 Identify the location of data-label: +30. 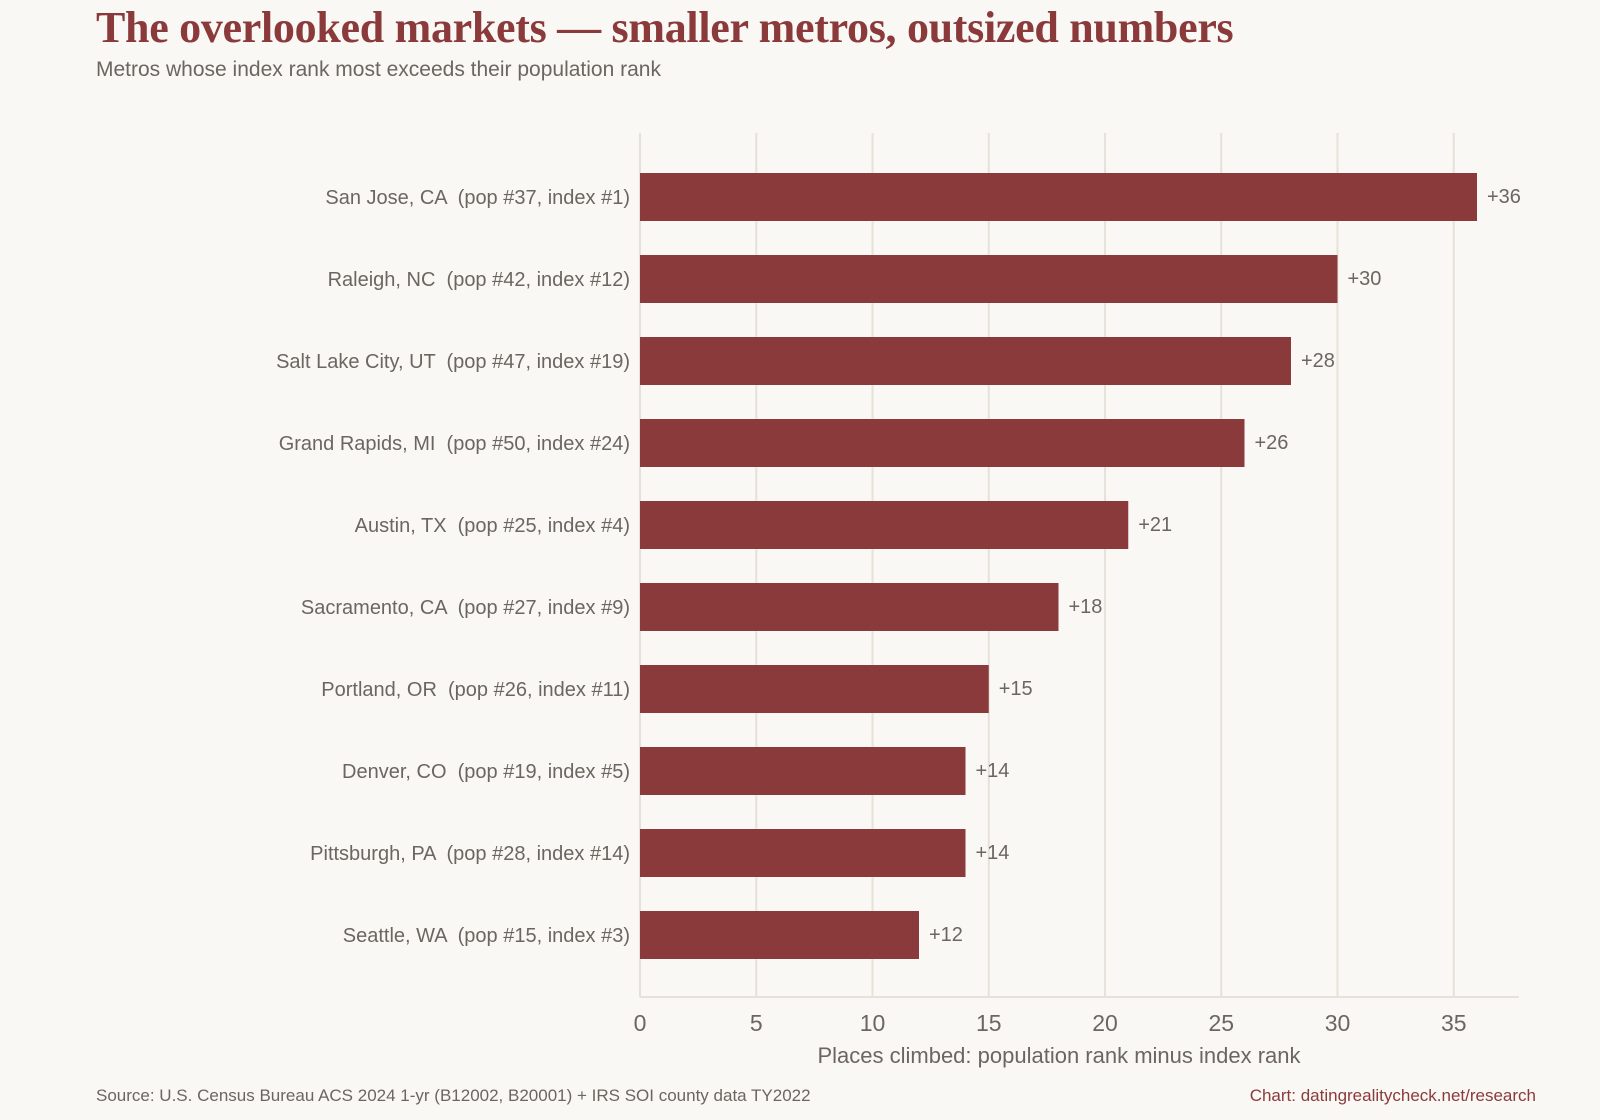
(1365, 279).